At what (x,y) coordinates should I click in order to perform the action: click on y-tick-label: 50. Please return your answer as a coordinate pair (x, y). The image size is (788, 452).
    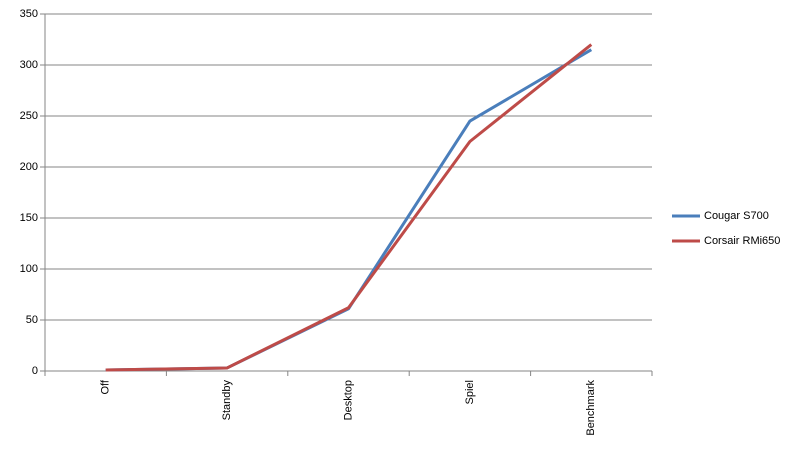
    Looking at the image, I should click on (32, 320).